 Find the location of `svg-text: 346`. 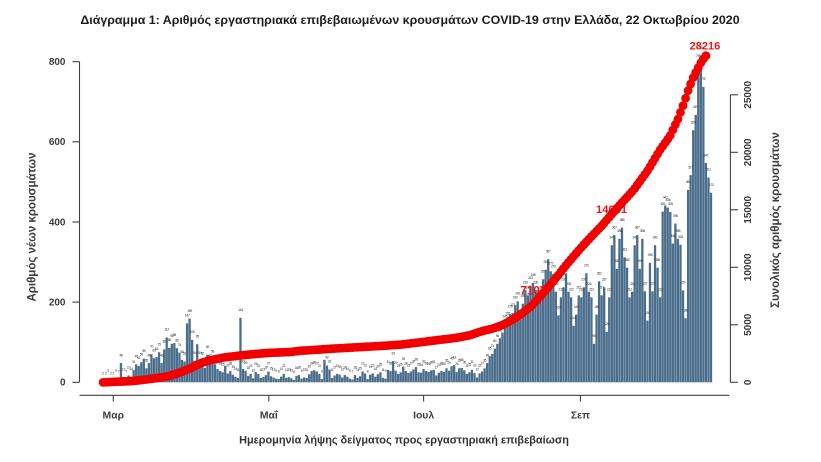

svg-text: 346 is located at coordinates (672, 236).